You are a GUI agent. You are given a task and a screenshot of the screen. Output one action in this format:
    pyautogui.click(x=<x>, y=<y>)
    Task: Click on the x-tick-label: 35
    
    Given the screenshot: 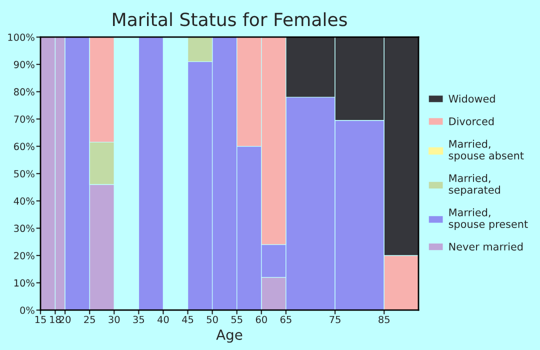 What is the action you would take?
    pyautogui.click(x=138, y=320)
    